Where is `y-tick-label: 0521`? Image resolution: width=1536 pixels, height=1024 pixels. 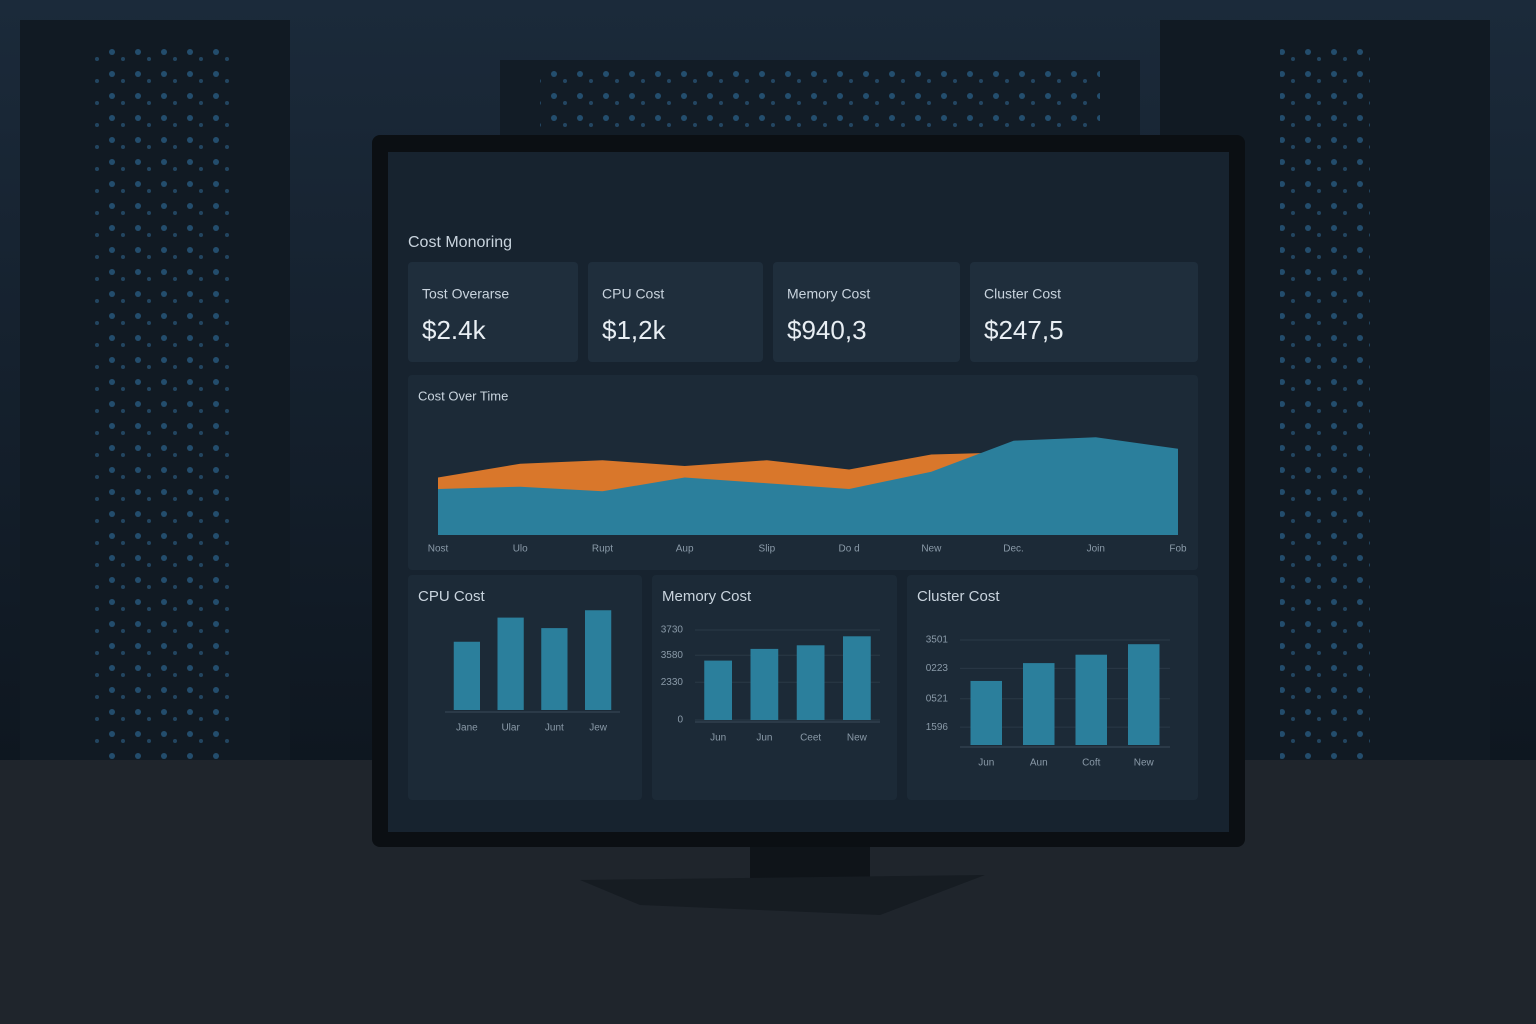 y-tick-label: 0521 is located at coordinates (937, 698).